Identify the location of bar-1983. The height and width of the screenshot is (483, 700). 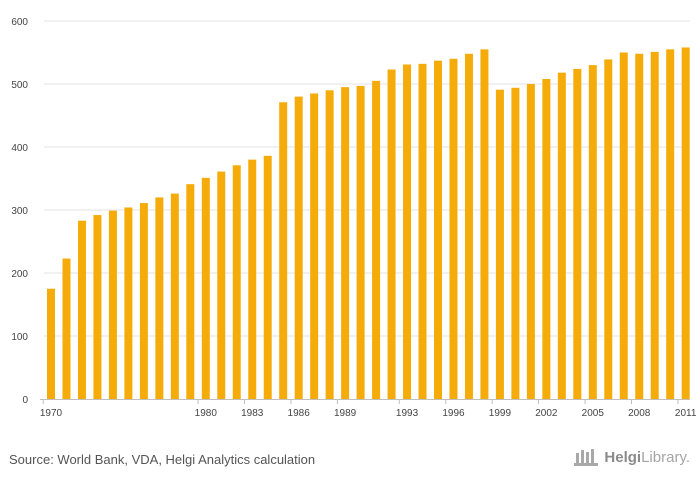
(252, 279).